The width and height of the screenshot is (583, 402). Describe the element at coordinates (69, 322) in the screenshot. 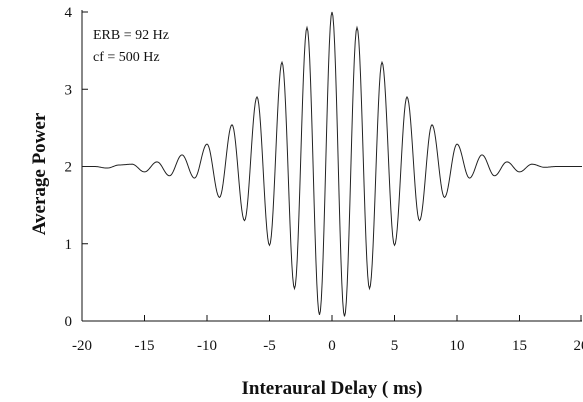

I see `y-tick-label: 0` at that location.